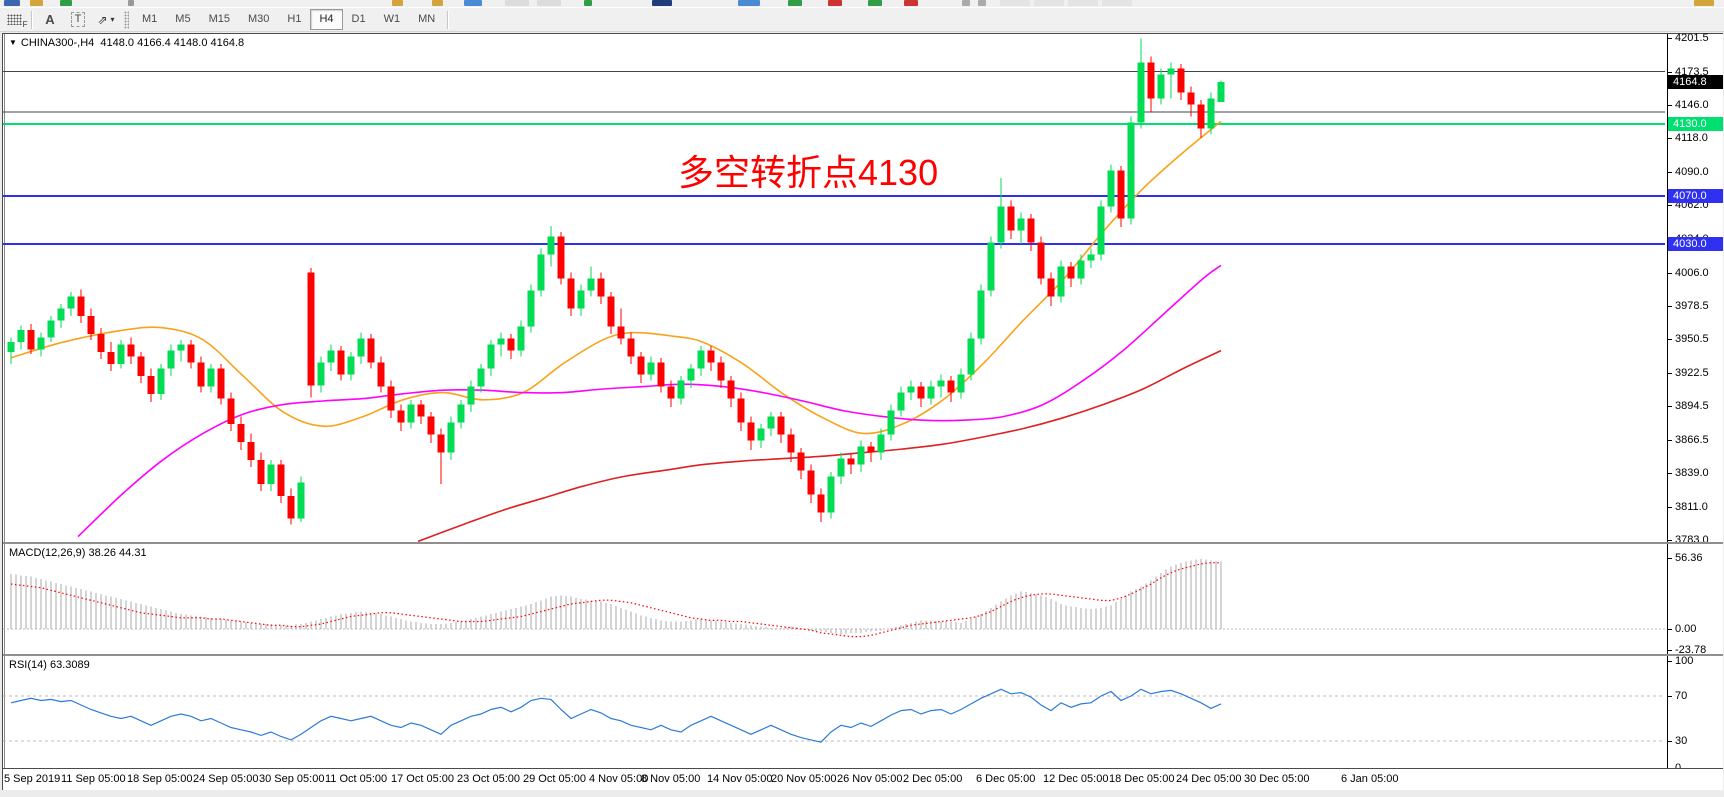 The height and width of the screenshot is (797, 1724). What do you see at coordinates (78, 20) in the screenshot?
I see `text-label-button: T` at bounding box center [78, 20].